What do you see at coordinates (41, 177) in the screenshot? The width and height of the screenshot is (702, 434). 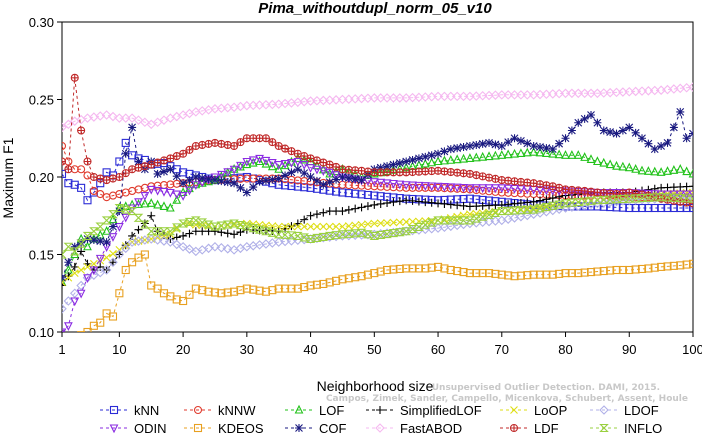 I see `y-tick-label: 0.20` at bounding box center [41, 177].